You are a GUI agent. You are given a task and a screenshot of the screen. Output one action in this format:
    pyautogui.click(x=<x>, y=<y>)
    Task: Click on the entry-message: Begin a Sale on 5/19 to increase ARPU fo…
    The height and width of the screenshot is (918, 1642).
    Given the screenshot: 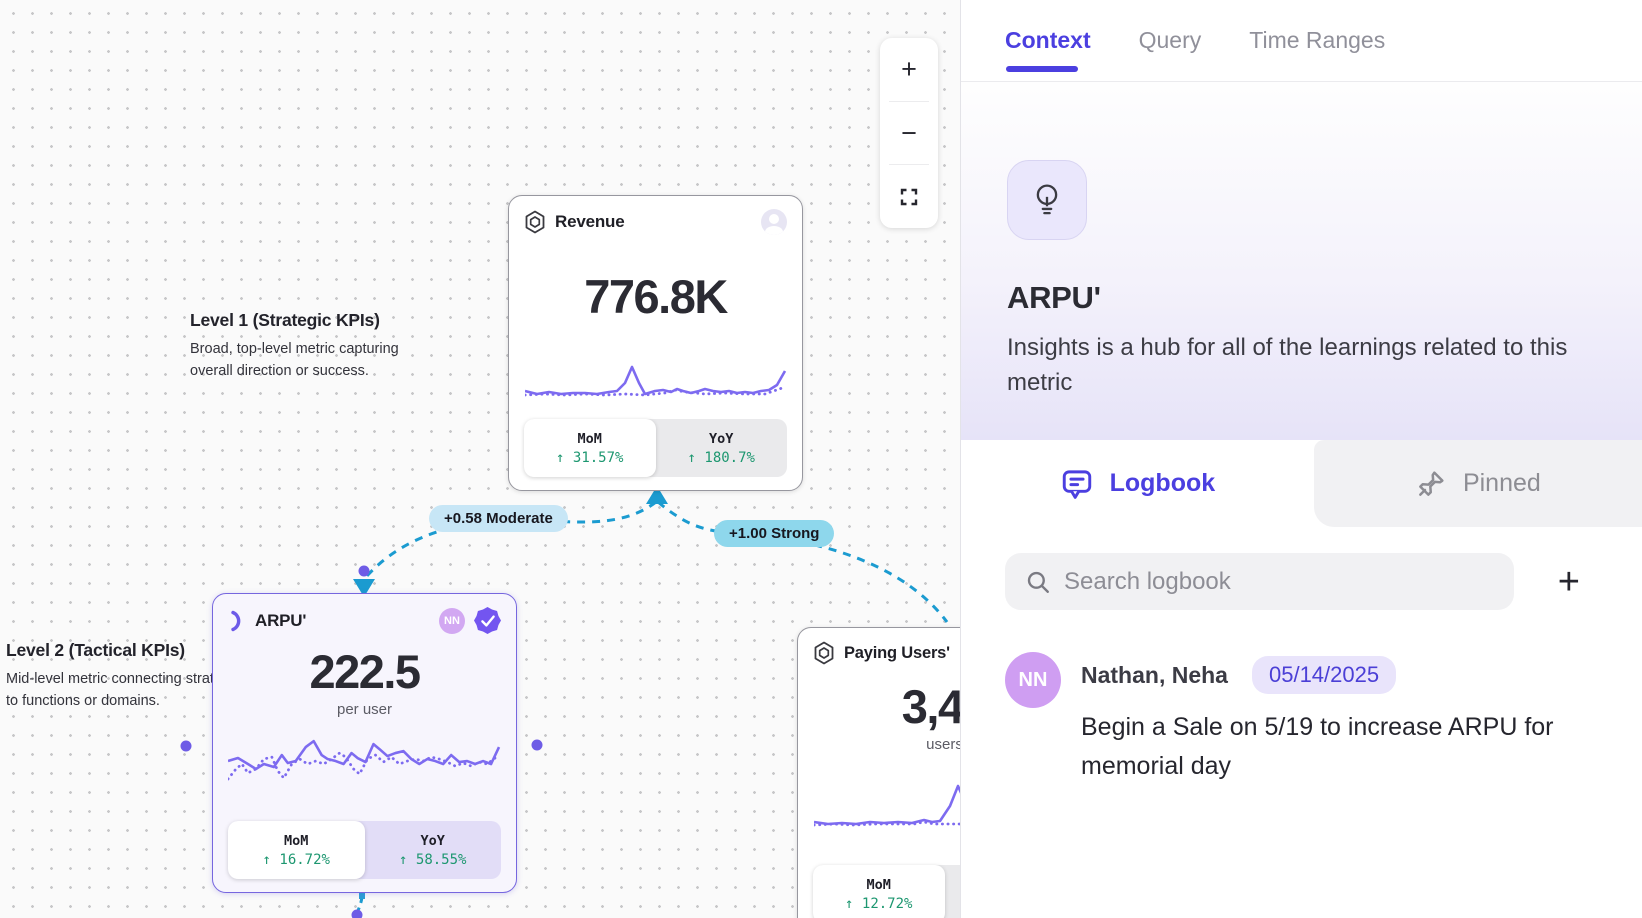 What is the action you would take?
    pyautogui.click(x=1317, y=746)
    